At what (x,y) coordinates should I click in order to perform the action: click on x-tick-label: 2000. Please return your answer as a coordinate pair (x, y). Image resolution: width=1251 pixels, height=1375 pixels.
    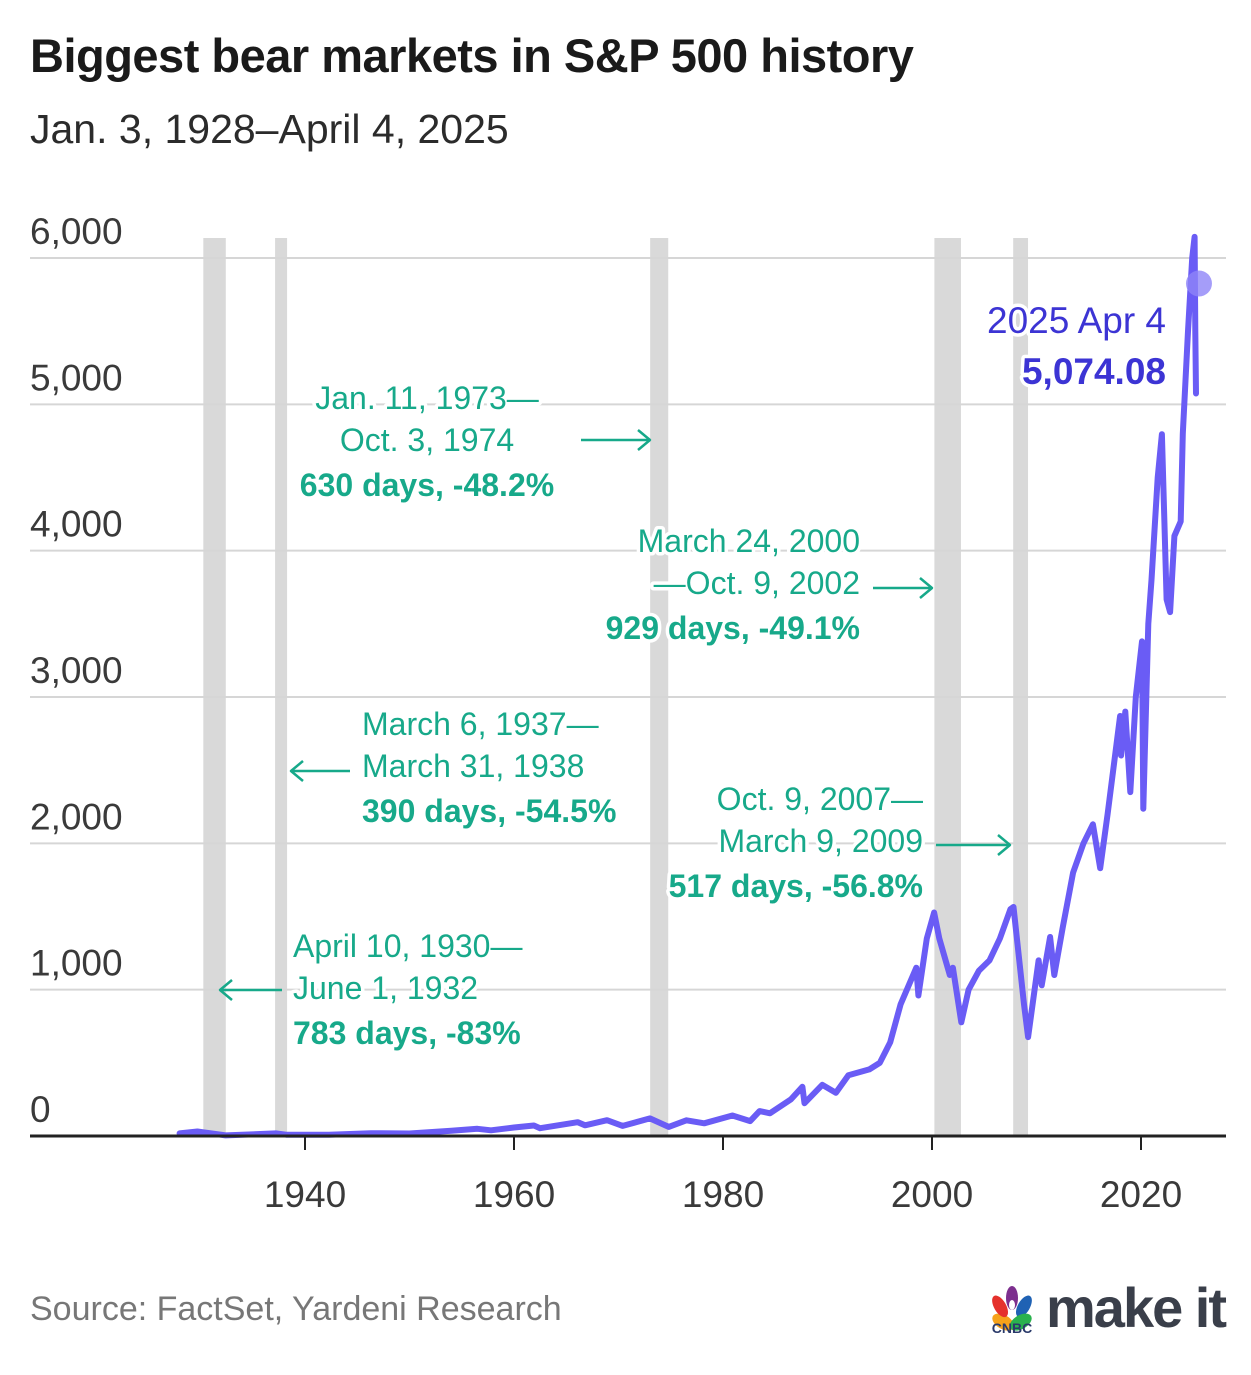
    Looking at the image, I should click on (932, 1194).